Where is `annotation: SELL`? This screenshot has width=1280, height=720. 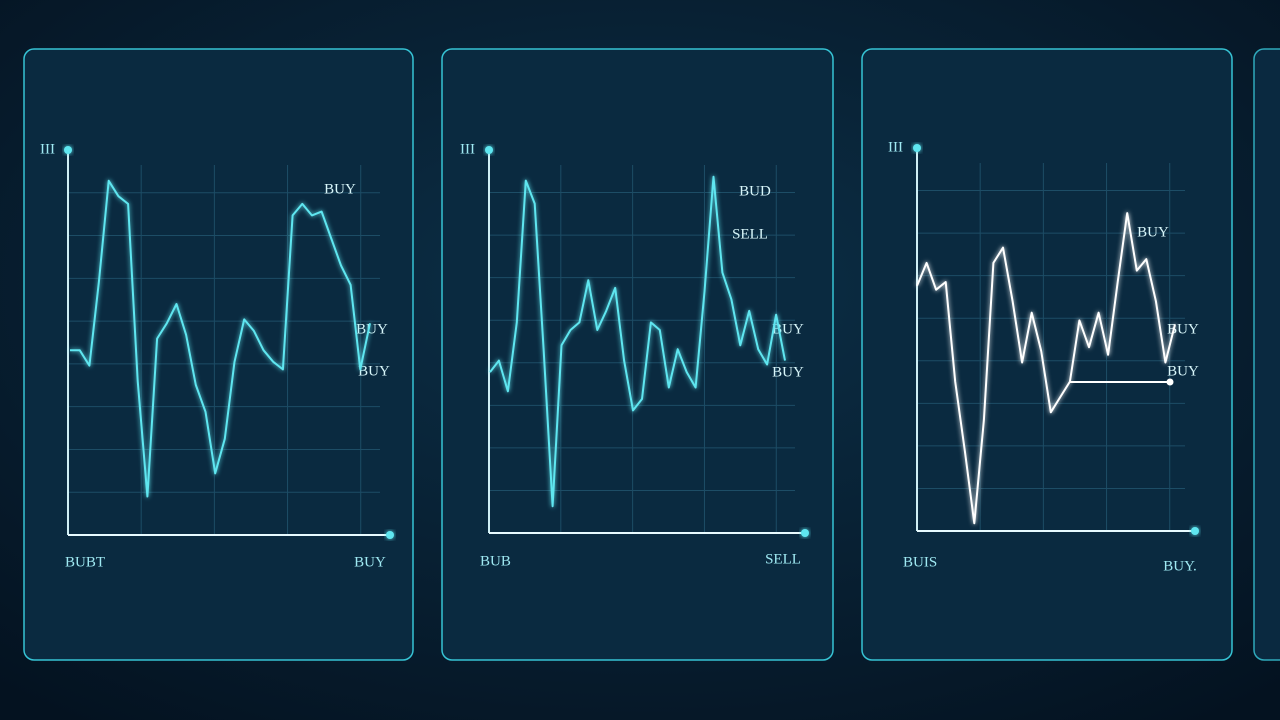 annotation: SELL is located at coordinates (750, 234).